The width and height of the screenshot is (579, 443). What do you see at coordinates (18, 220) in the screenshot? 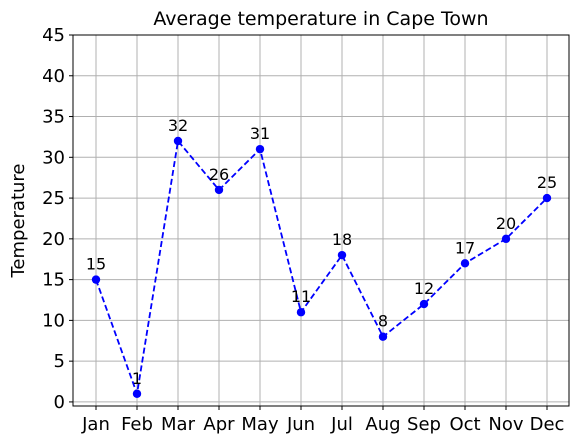
I see `y-axis-title: Temperature` at bounding box center [18, 220].